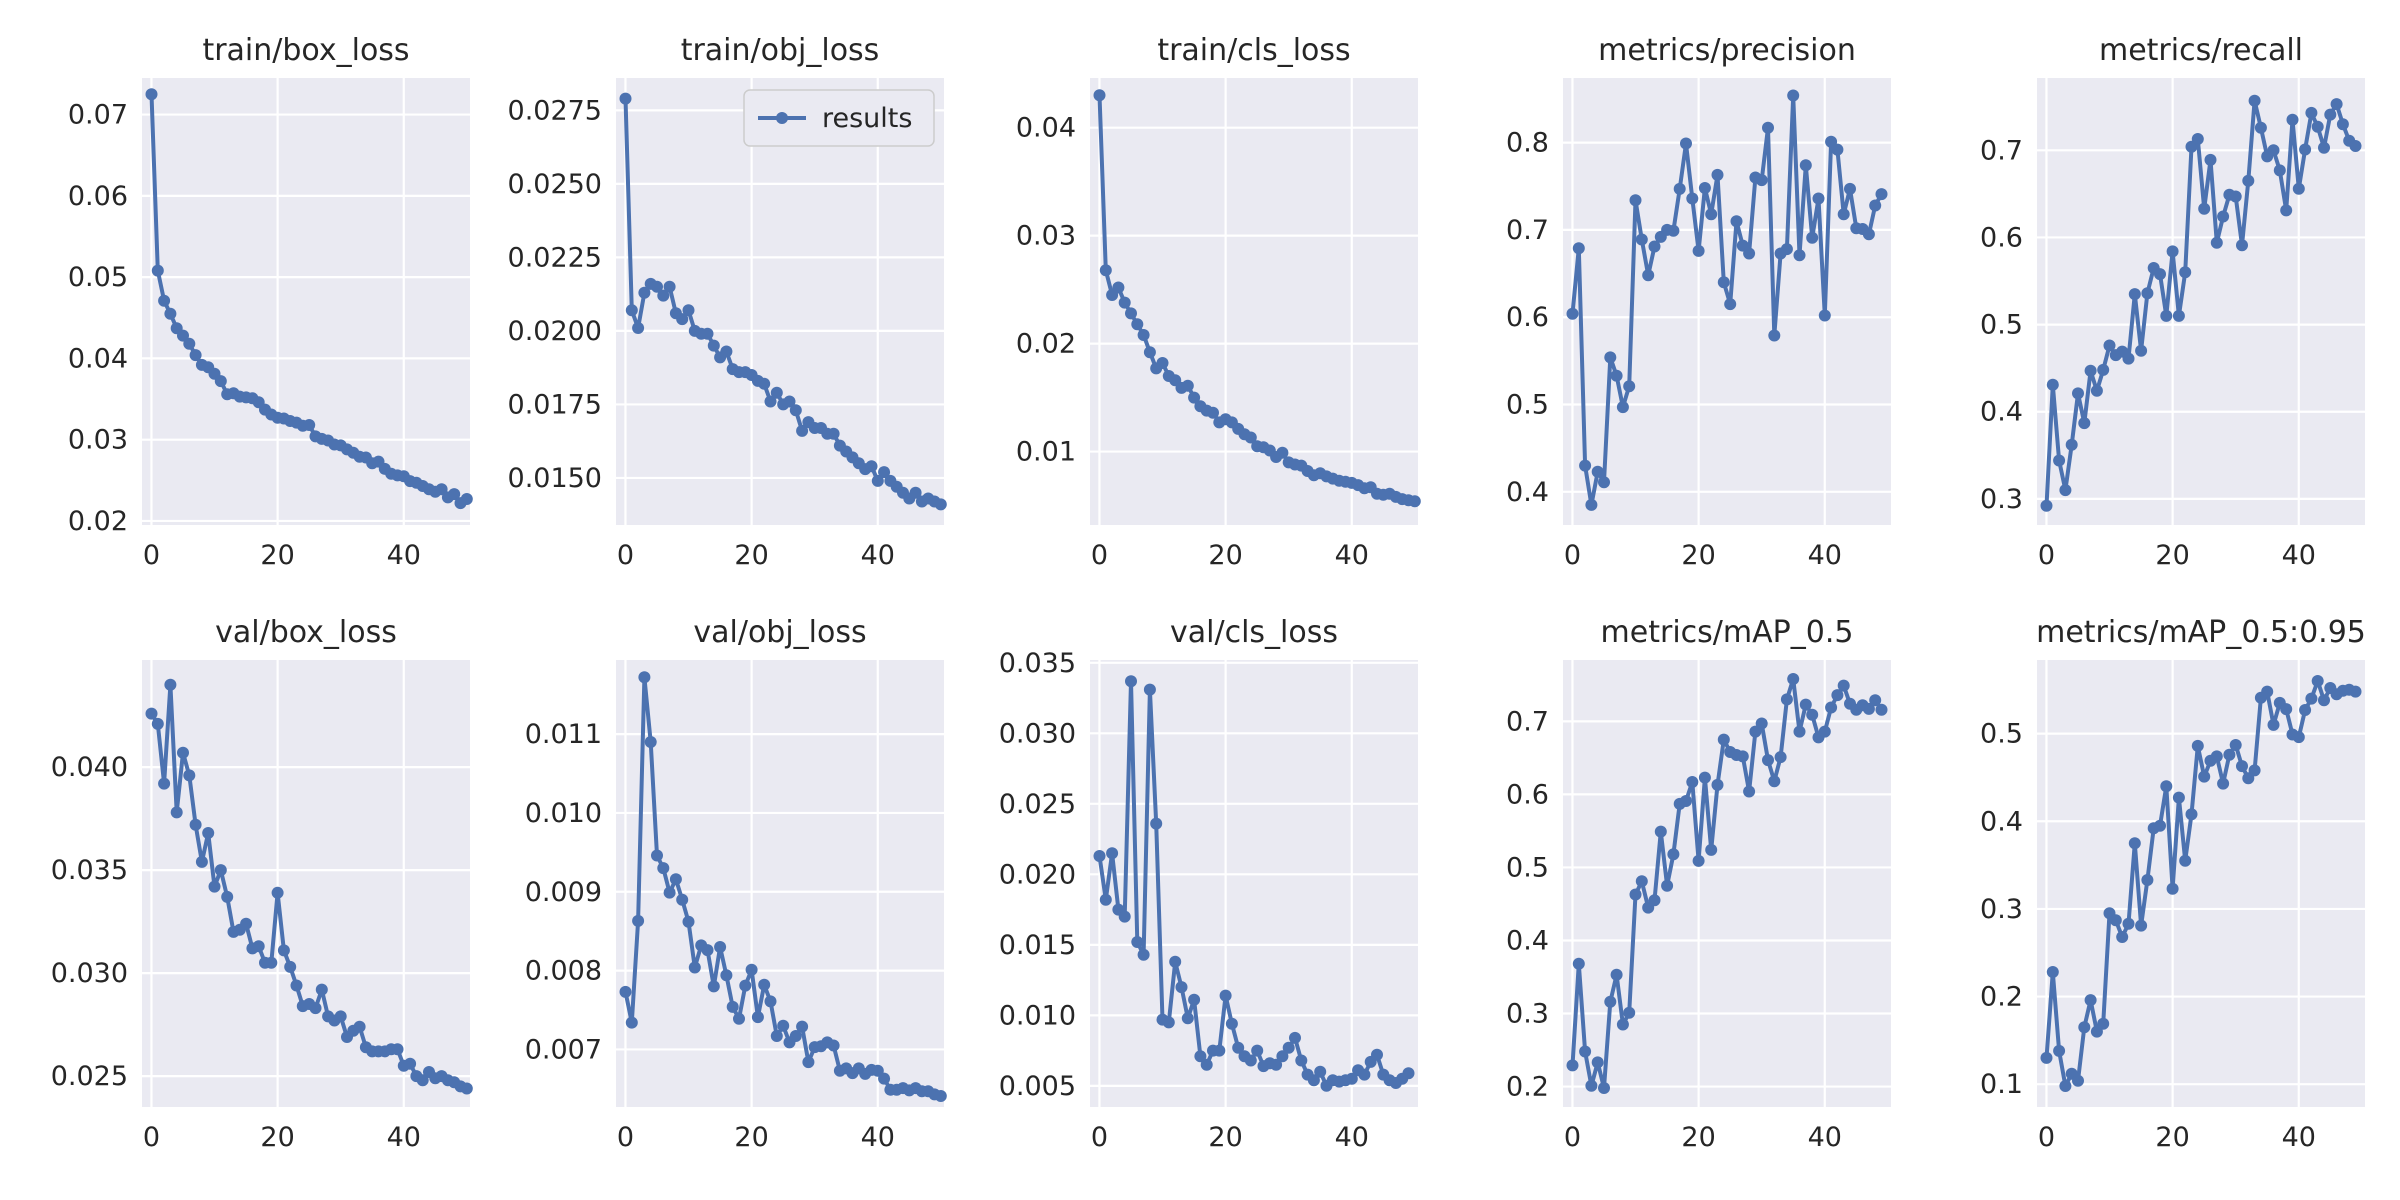 This screenshot has width=2400, height=1200. I want to click on y-tick-label: 0.008, so click(563, 971).